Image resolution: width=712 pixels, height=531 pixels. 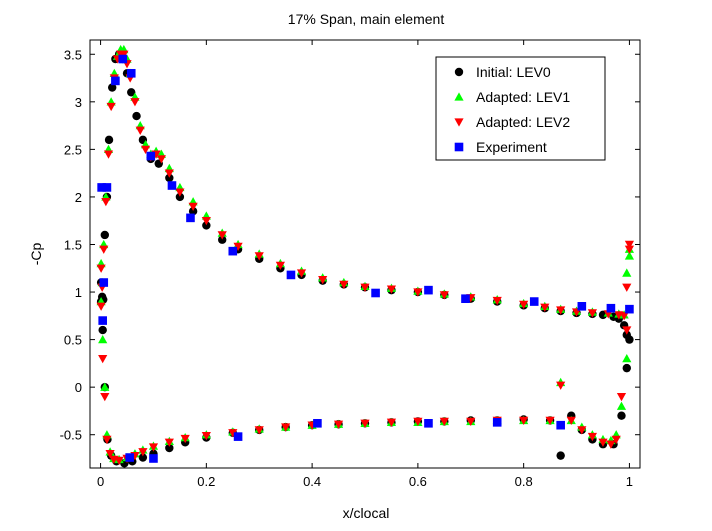 I want to click on x-tick-label: 0, so click(x=100, y=481).